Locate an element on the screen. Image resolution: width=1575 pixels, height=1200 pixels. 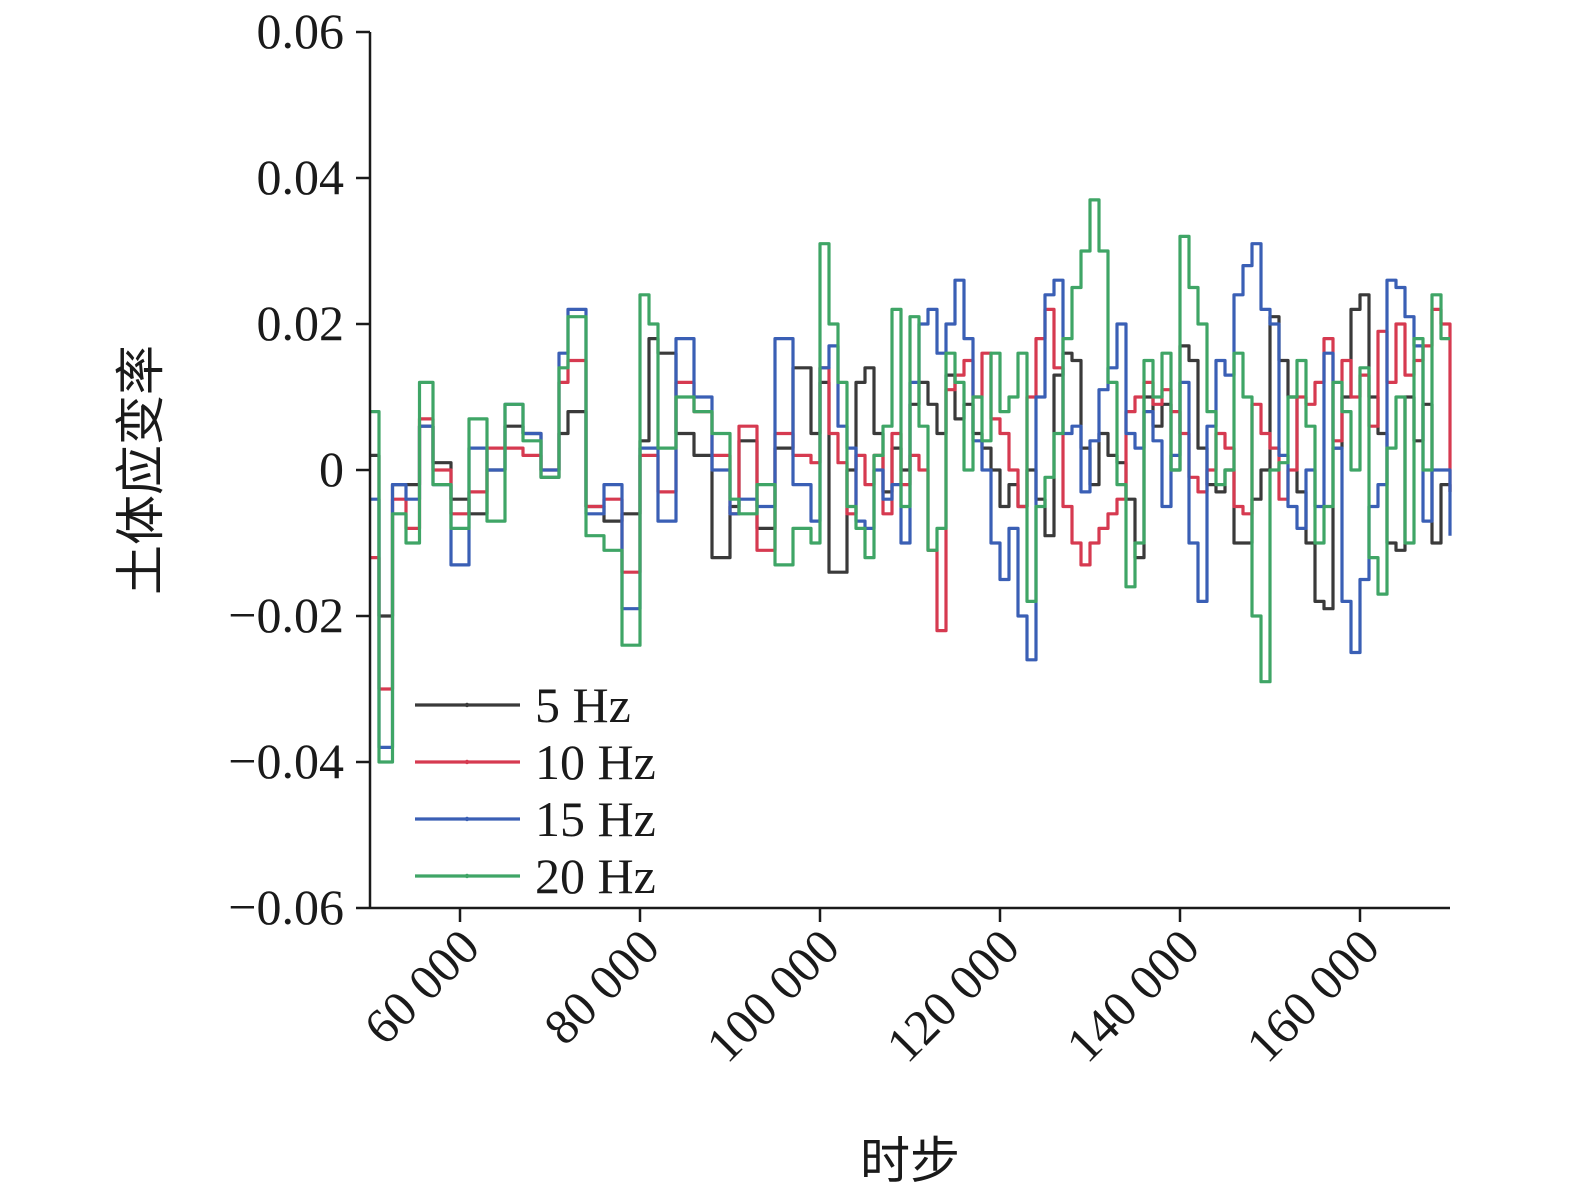
legend-label-2: 10 Hz is located at coordinates (595, 762).